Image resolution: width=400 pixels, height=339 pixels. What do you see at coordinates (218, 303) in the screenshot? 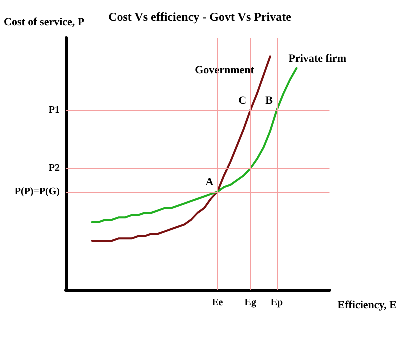
I see `x-tick-label: Ee` at bounding box center [218, 303].